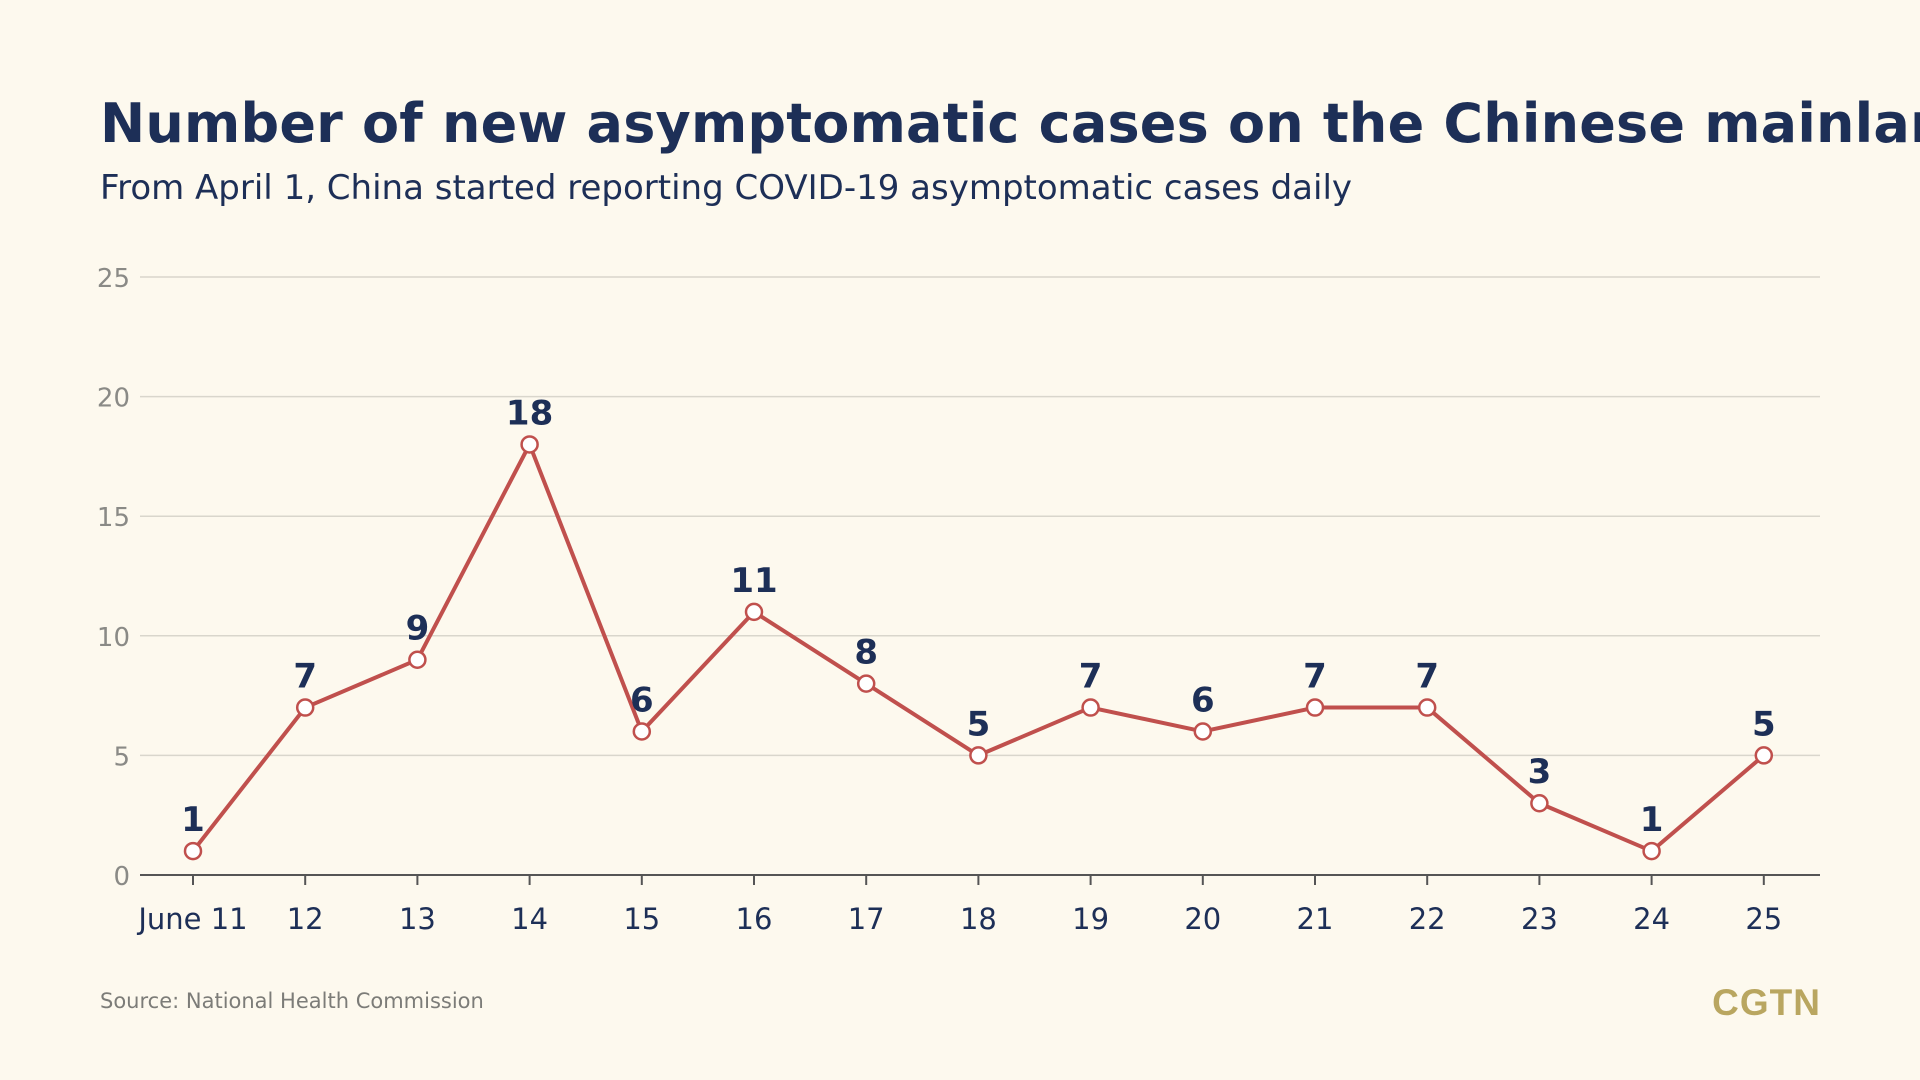 This screenshot has width=1920, height=1080. I want to click on x-tick-label: 13, so click(417, 919).